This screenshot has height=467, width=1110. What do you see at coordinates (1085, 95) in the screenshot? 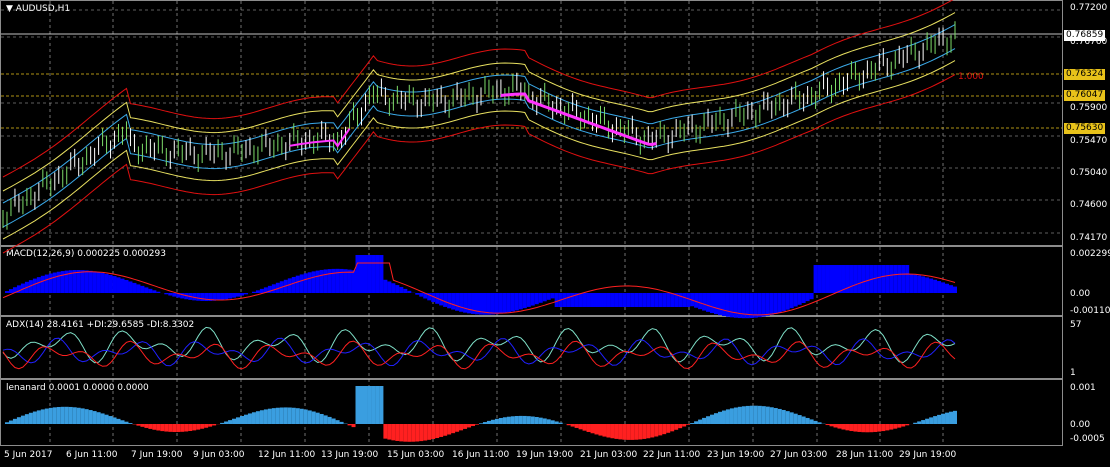
I see `price-tag-label: 0.76047` at bounding box center [1085, 95].